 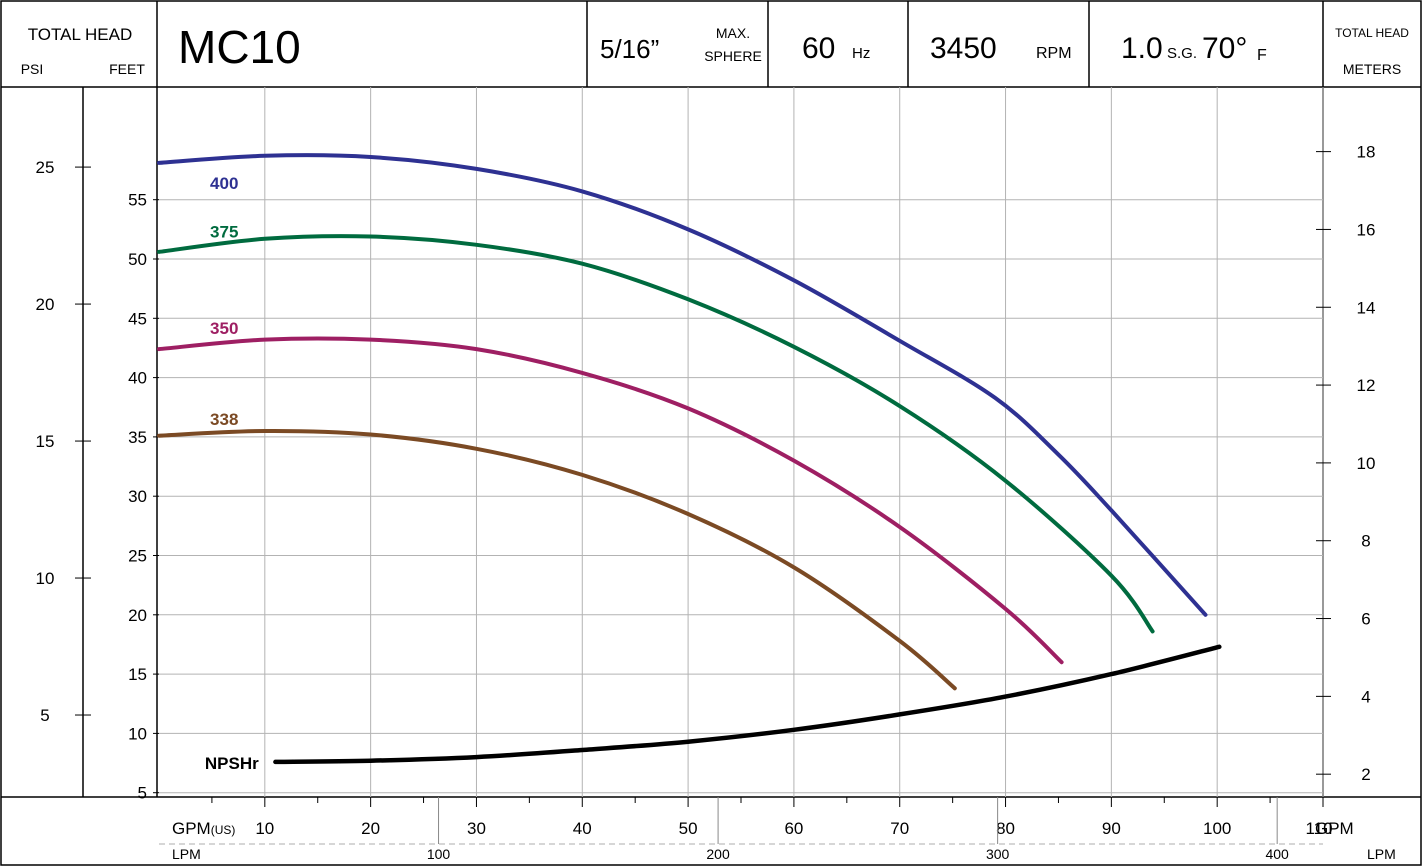 What do you see at coordinates (1366, 229) in the screenshot?
I see `meters-tick-label: 16` at bounding box center [1366, 229].